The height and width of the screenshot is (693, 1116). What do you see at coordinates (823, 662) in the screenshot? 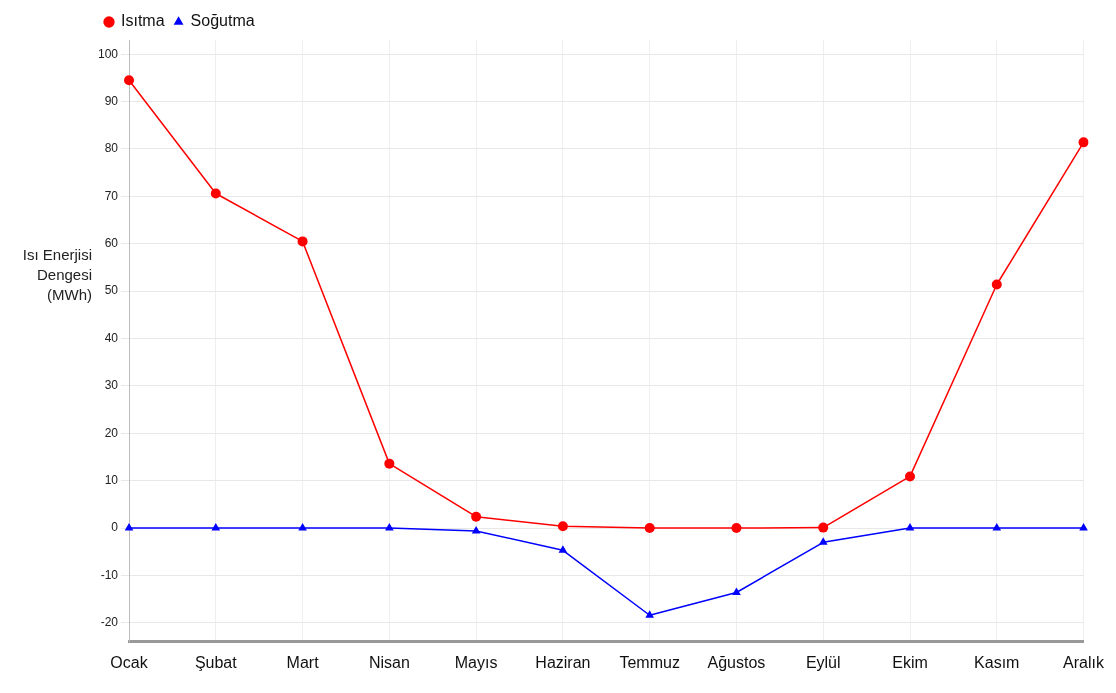
I see `x-tick-label: Eylül` at bounding box center [823, 662].